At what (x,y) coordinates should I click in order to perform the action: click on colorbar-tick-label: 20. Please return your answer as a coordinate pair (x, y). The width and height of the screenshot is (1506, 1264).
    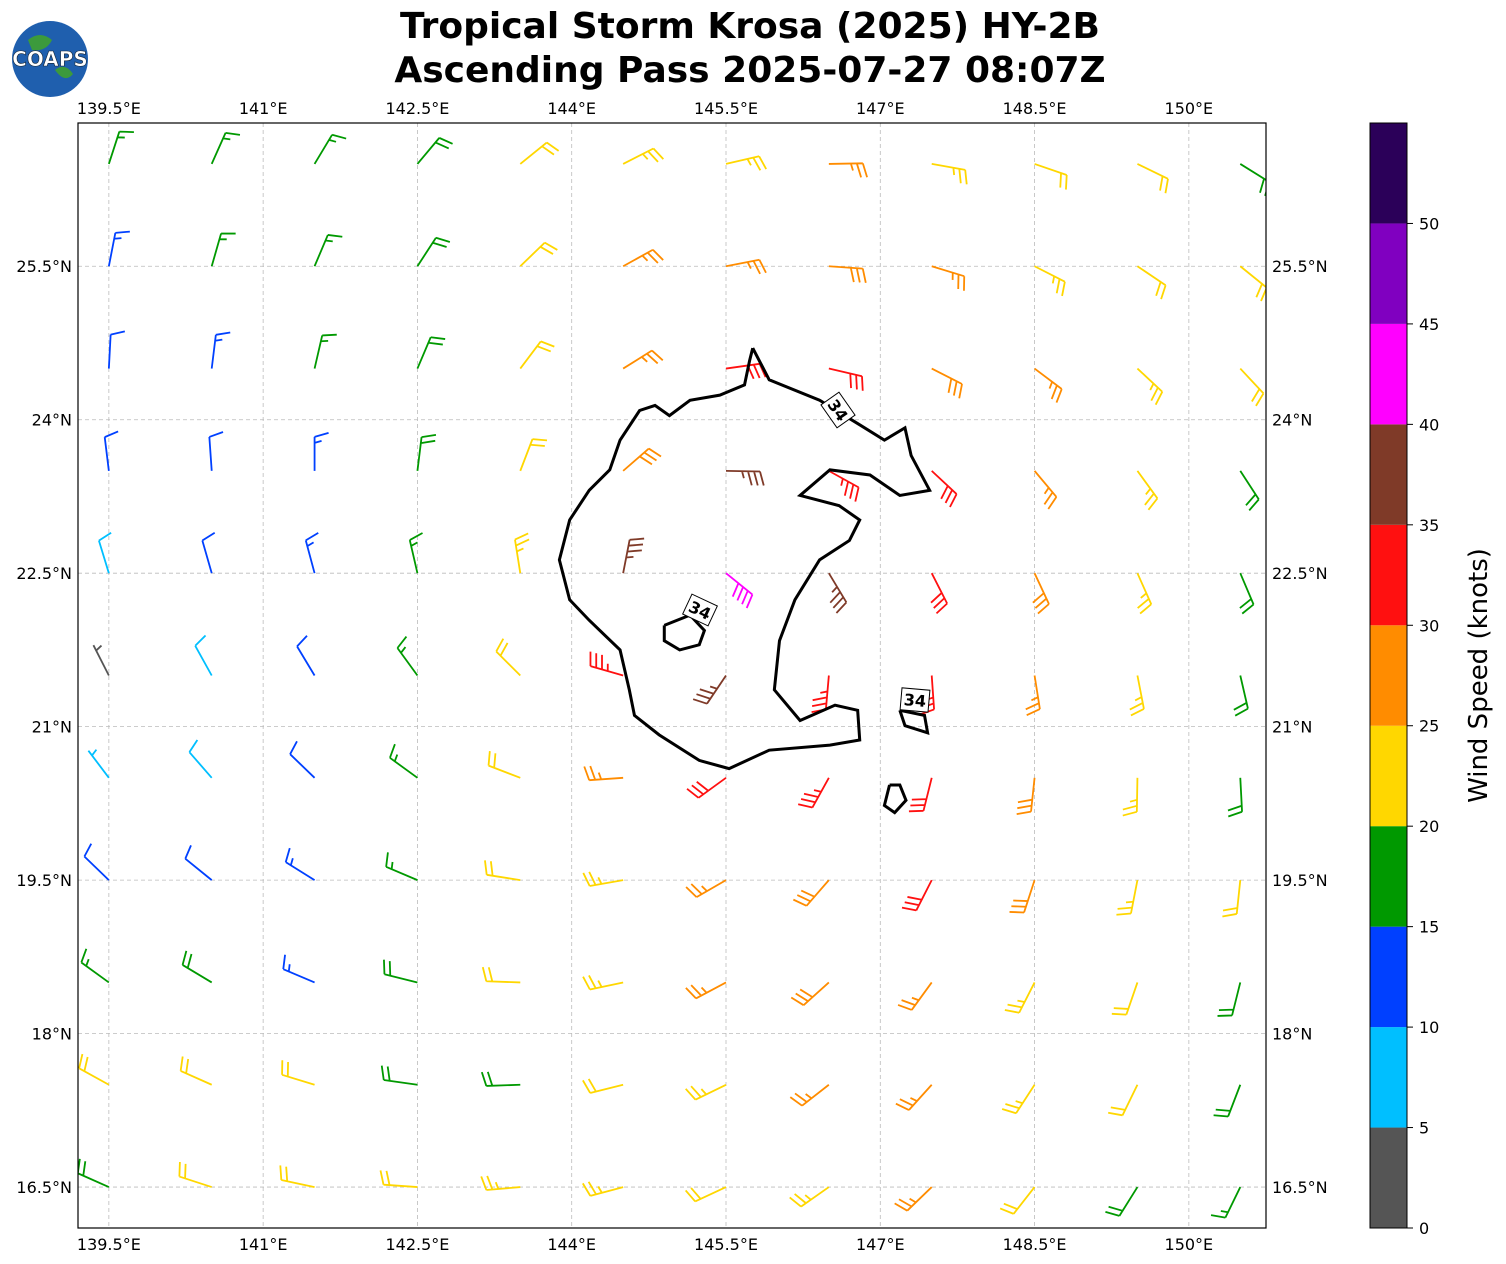
    Looking at the image, I should click on (1429, 826).